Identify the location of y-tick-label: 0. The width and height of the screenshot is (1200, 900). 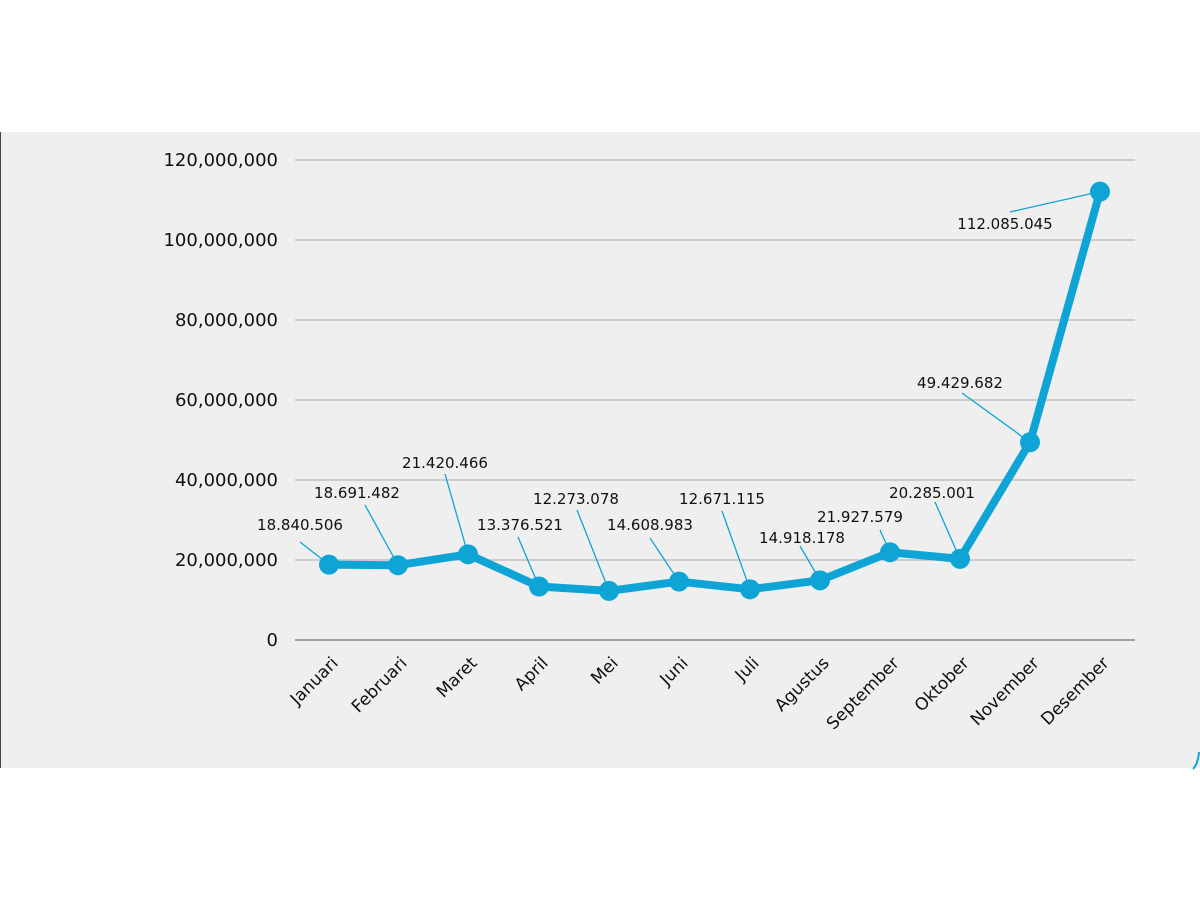
(272, 640).